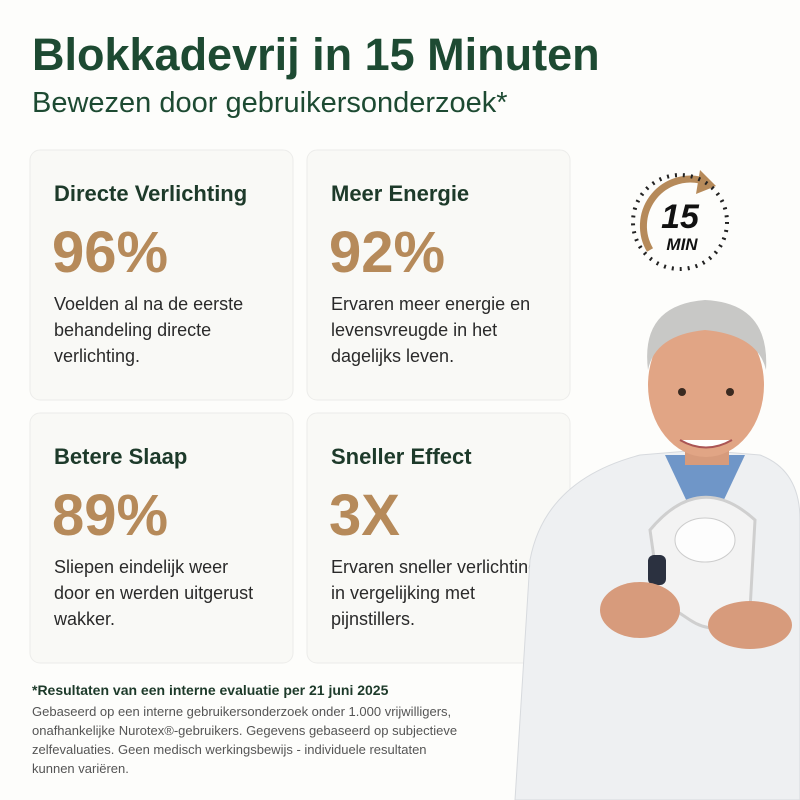  Describe the element at coordinates (400, 193) in the screenshot. I see `card-heading: Meer Energie` at that location.